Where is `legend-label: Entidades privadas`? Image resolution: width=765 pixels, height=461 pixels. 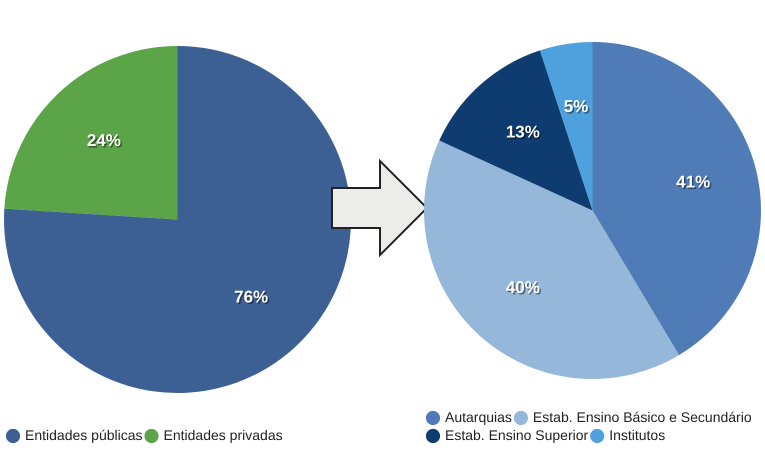 legend-label: Entidades privadas is located at coordinates (223, 434).